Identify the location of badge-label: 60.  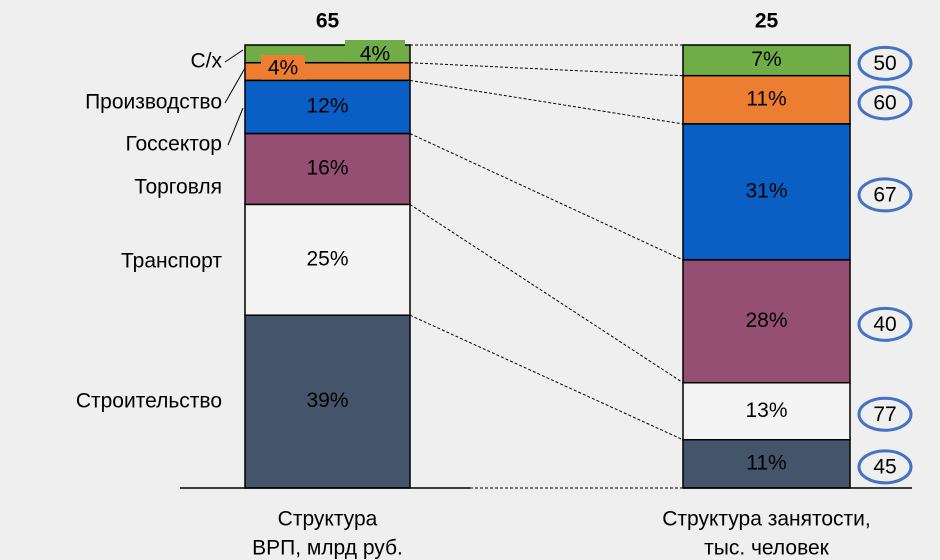
(884, 102).